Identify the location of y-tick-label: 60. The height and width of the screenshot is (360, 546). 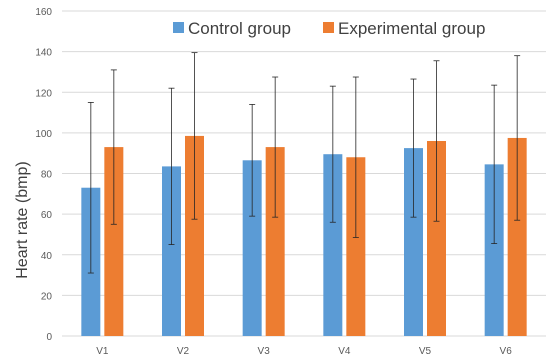
(47, 215).